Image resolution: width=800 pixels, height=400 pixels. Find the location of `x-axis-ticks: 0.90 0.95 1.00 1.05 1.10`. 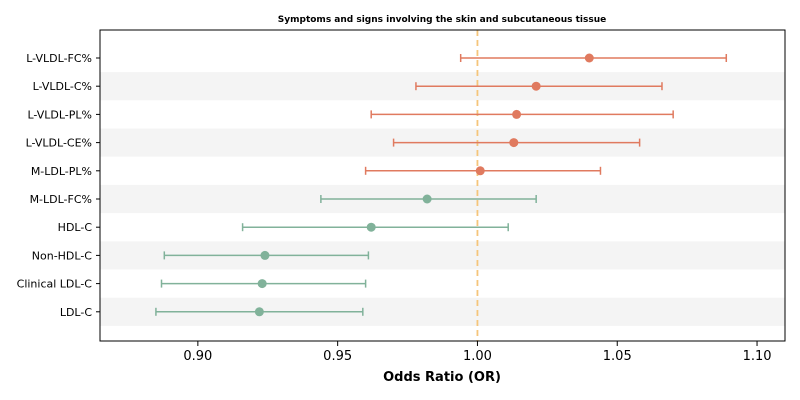

x-axis-ticks: 0.90 0.95 1.00 1.05 1.10 is located at coordinates (477, 352).